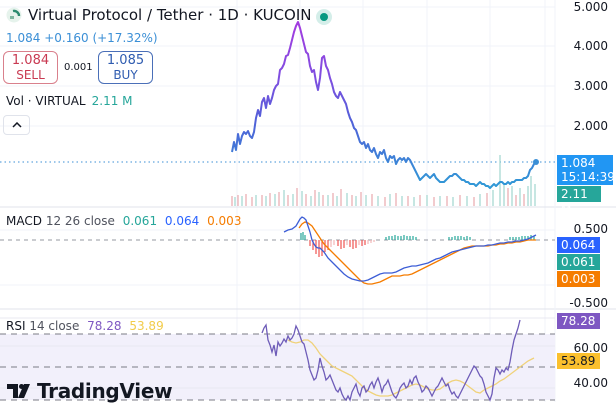  What do you see at coordinates (146, 326) in the screenshot?
I see `rsi-ma-value: 53.89` at bounding box center [146, 326].